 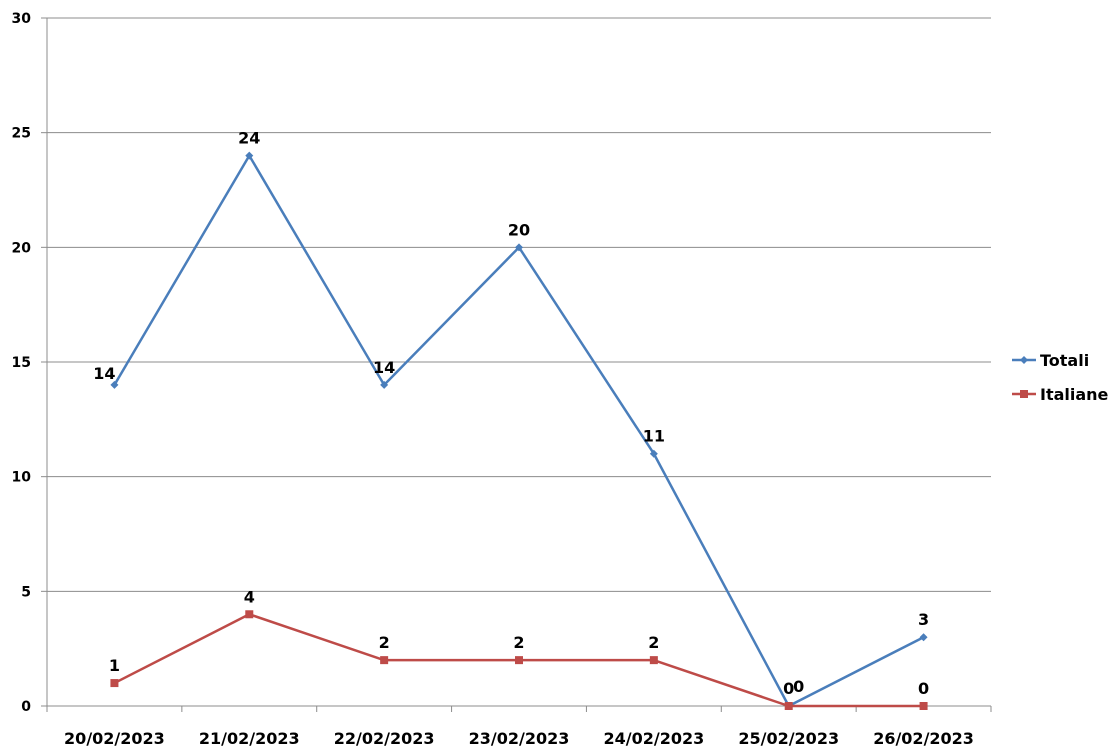 I want to click on data-label-totali: 24, so click(x=249, y=138).